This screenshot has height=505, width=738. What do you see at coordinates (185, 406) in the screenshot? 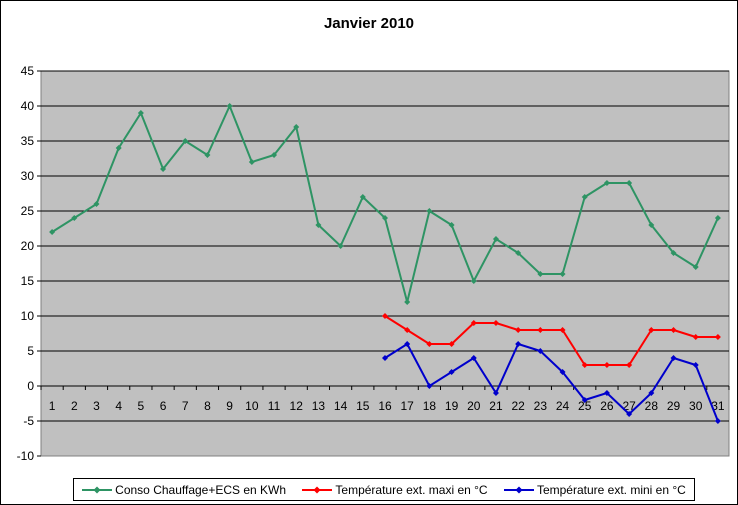
I see `x-tick-label: 7` at bounding box center [185, 406].